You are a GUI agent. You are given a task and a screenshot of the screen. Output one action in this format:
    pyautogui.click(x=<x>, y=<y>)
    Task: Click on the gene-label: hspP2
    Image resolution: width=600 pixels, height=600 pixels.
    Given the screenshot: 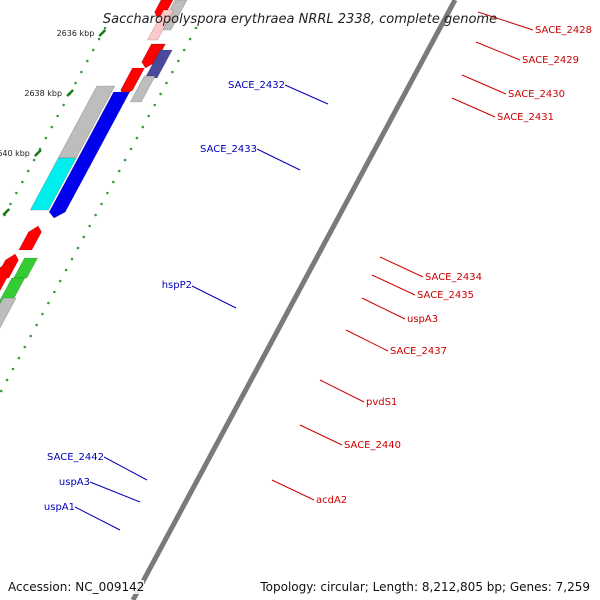 What is the action you would take?
    pyautogui.click(x=177, y=285)
    